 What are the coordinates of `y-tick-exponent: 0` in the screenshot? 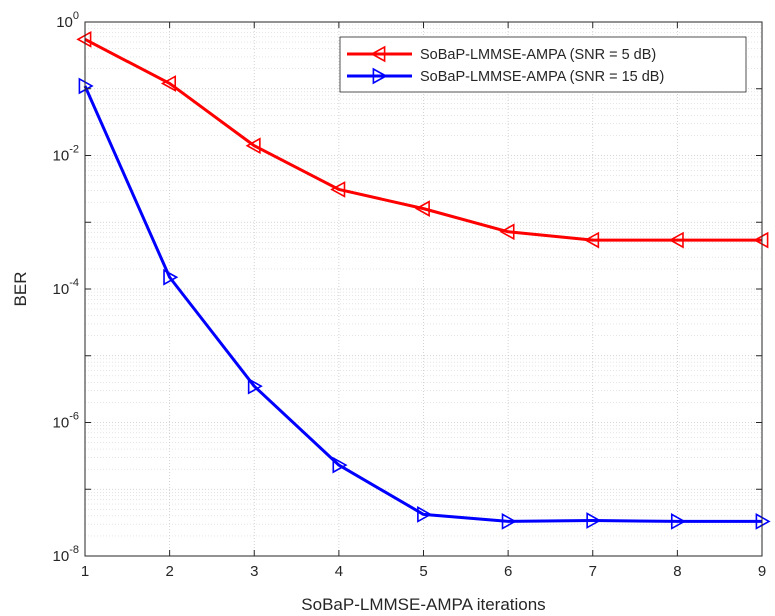 It's located at (76, 16).